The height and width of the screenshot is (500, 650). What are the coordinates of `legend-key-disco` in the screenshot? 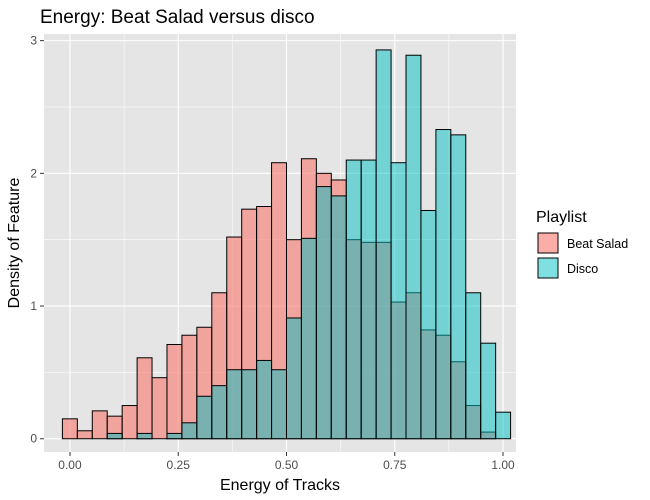 It's located at (548, 268).